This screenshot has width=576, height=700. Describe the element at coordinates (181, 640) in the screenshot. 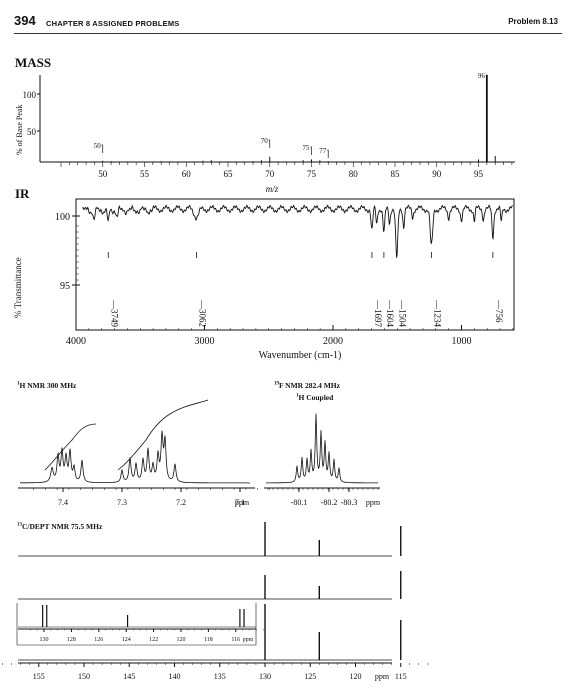

I see `c-inset-tick-label: 120` at that location.